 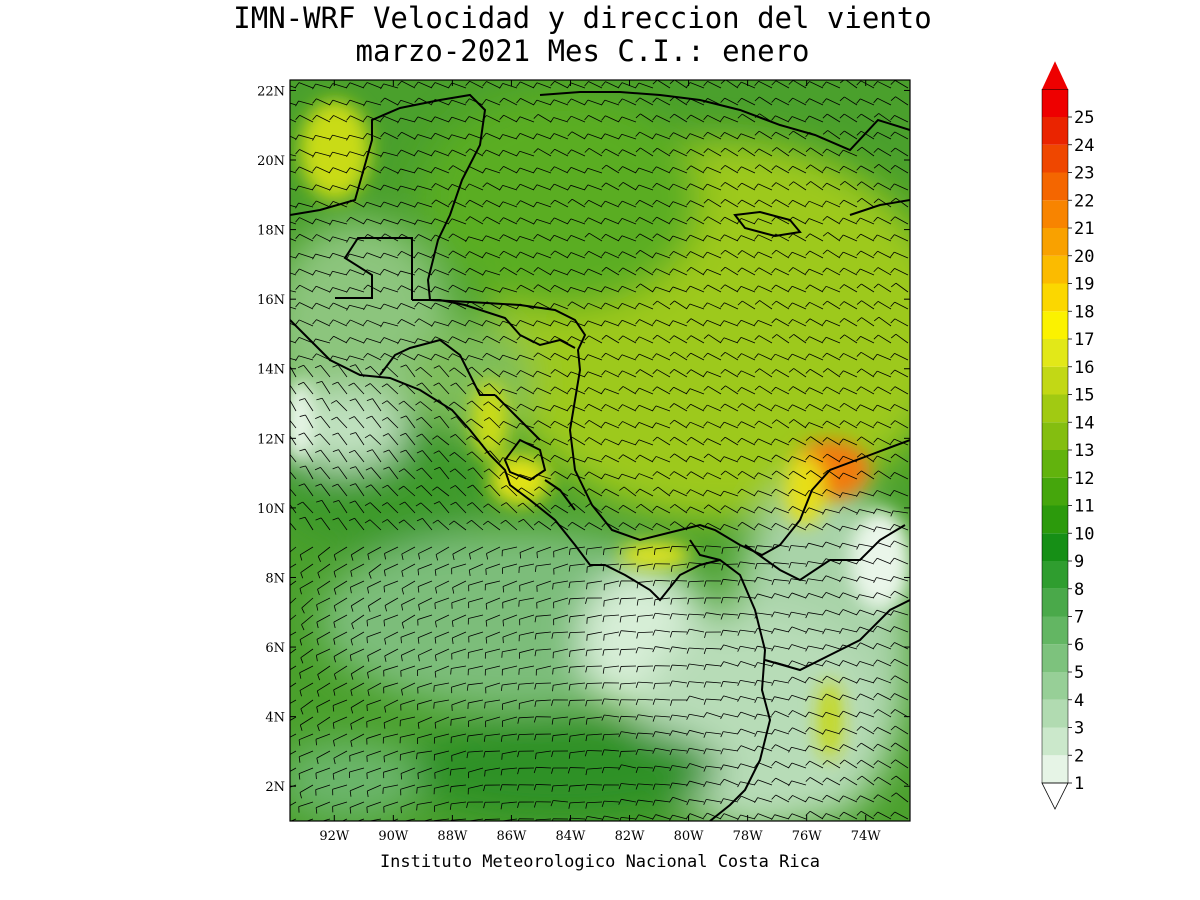 I want to click on lon-tick-label: 92W, so click(x=334, y=836).